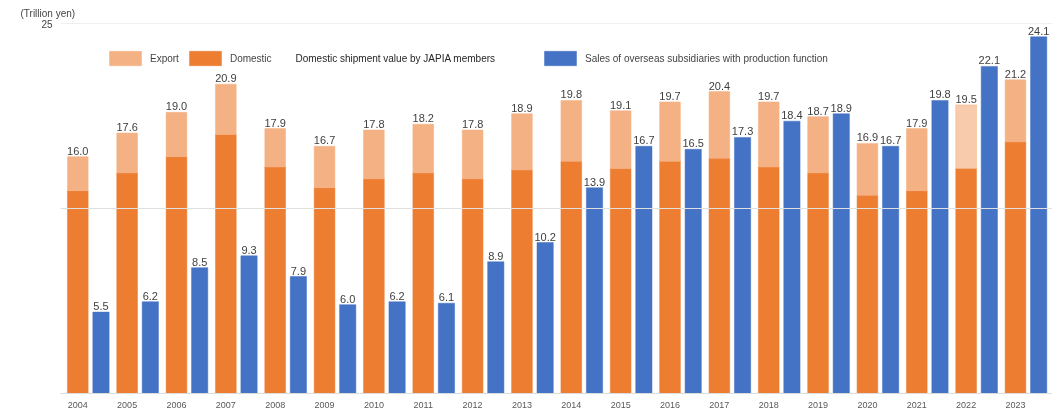 The image size is (1052, 410). I want to click on data-label: 8.9, so click(496, 255).